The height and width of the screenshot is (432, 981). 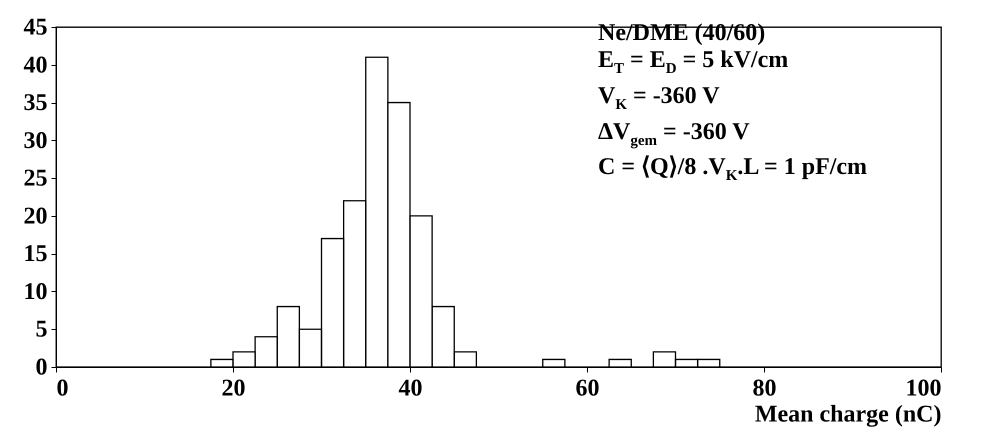 What do you see at coordinates (234, 389) in the screenshot?
I see `x-tick-label: 20` at bounding box center [234, 389].